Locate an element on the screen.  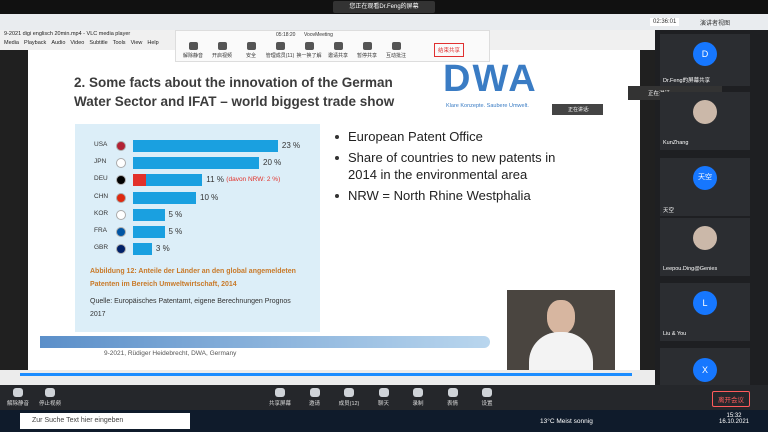
toolbar-button: 暂停共享 is located at coordinates (367, 50).